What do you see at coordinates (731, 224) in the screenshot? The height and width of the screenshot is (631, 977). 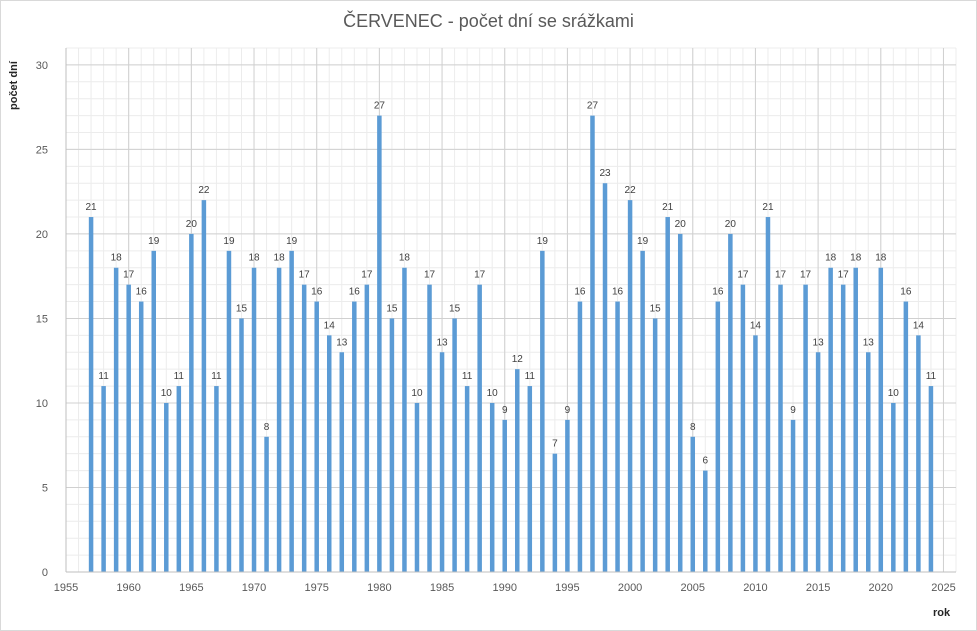 I see `data-label-2008: 20` at bounding box center [731, 224].